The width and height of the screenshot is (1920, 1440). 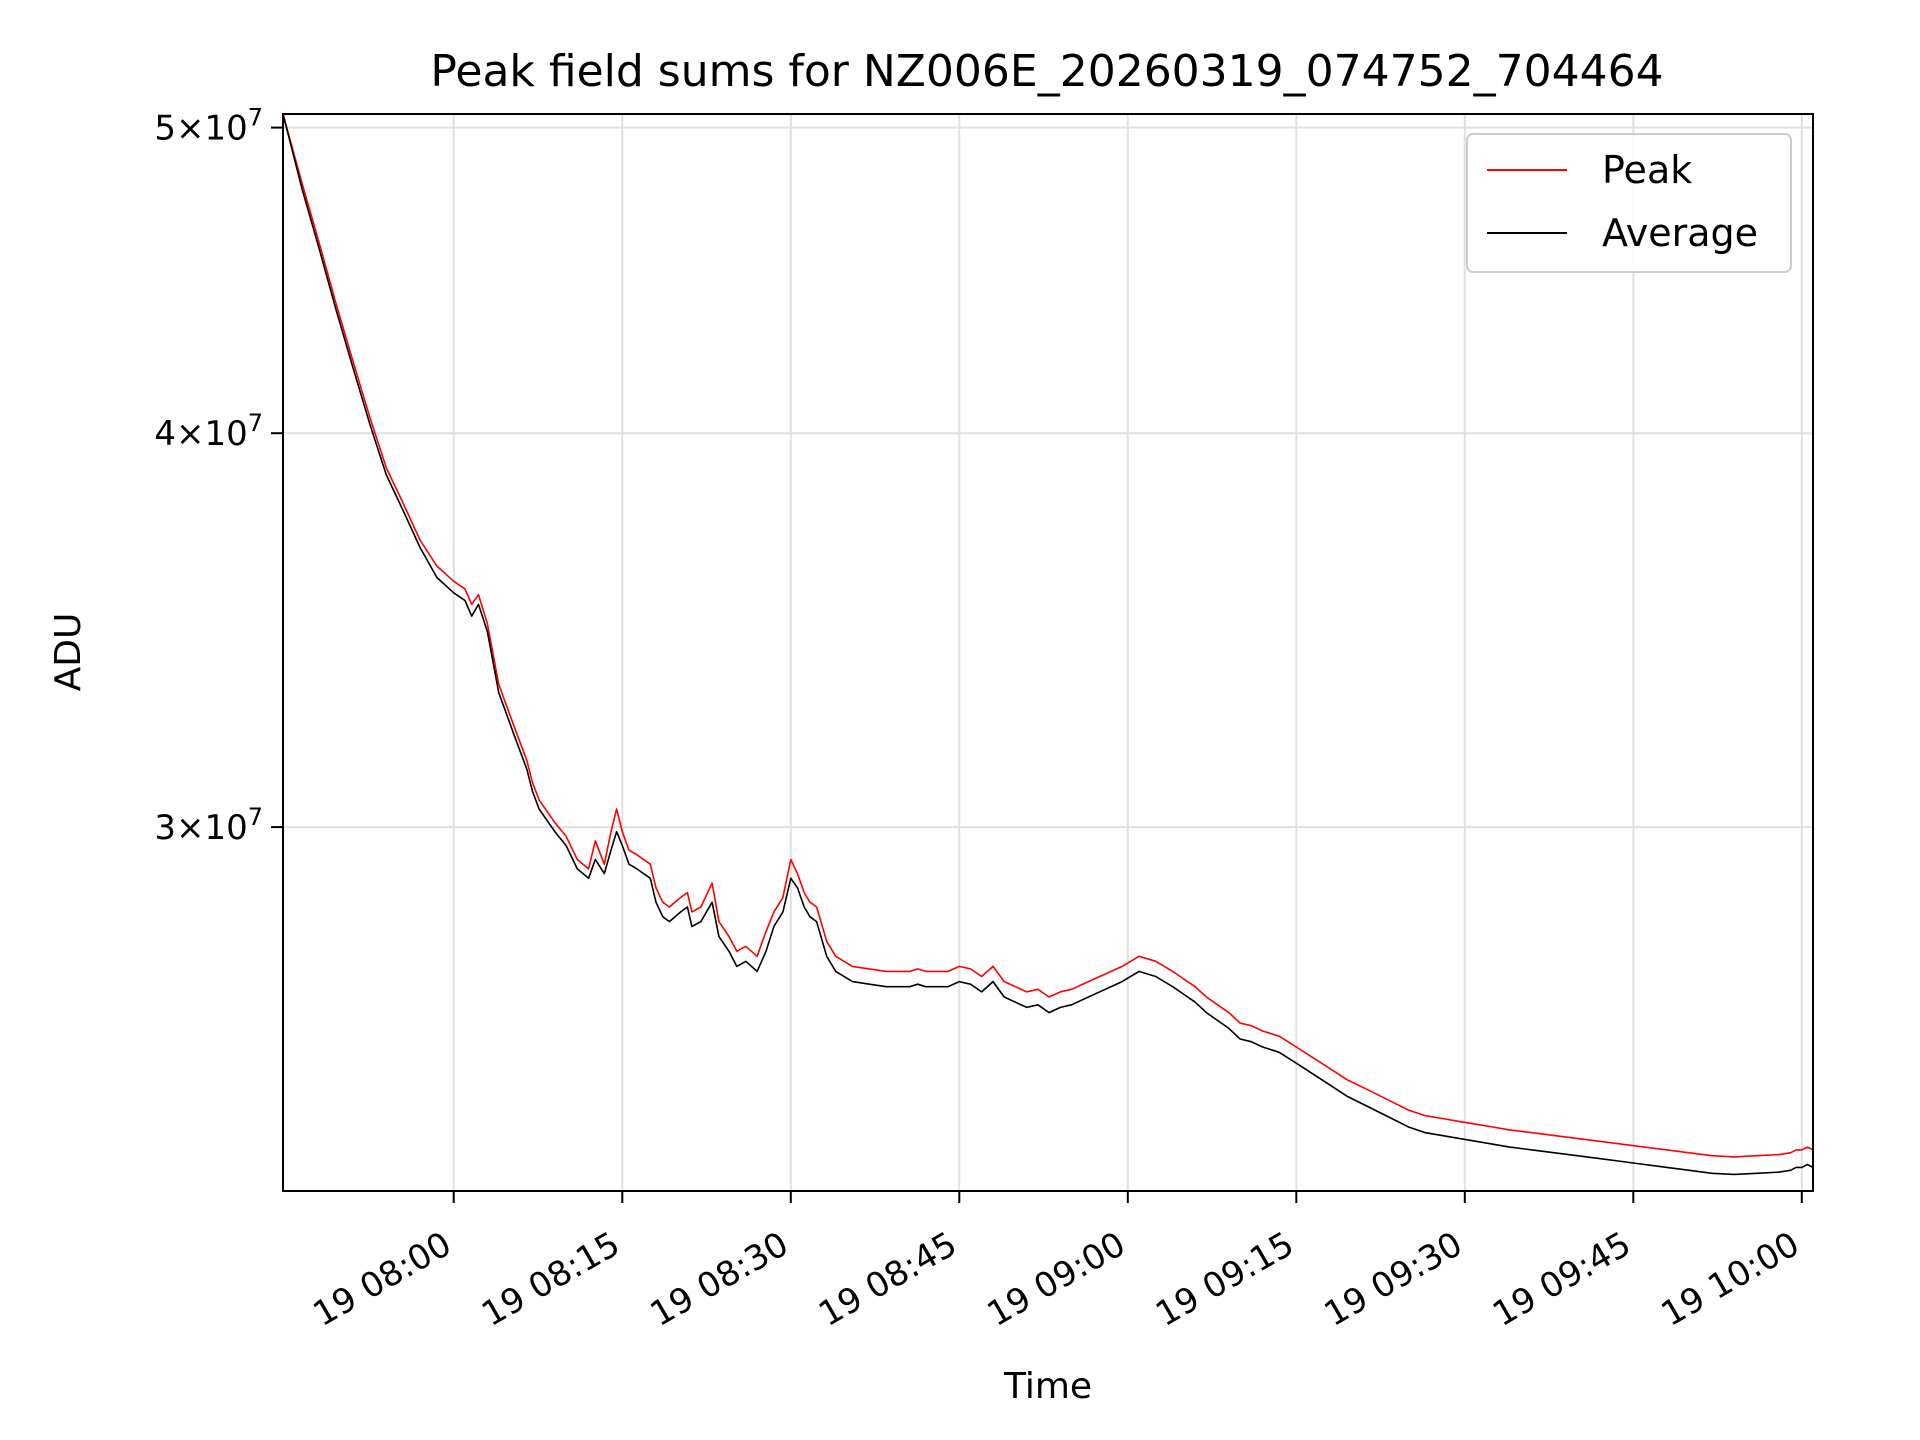 What do you see at coordinates (1680, 233) in the screenshot?
I see `legend-average-label: Average` at bounding box center [1680, 233].